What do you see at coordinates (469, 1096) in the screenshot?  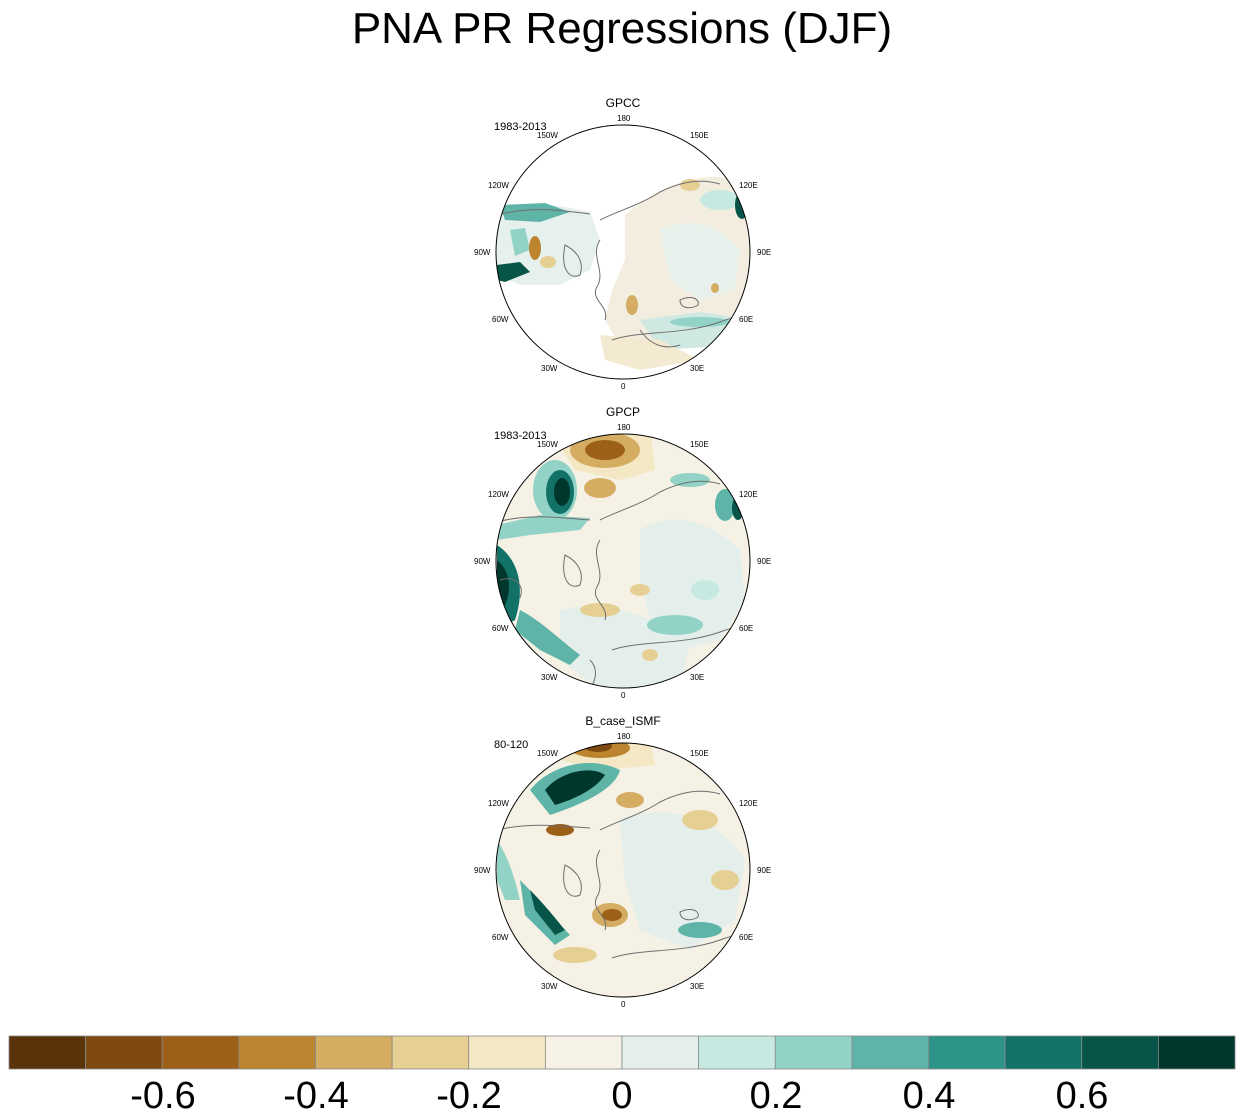 I see `colorbar-tick-label: -0.2` at bounding box center [469, 1096].